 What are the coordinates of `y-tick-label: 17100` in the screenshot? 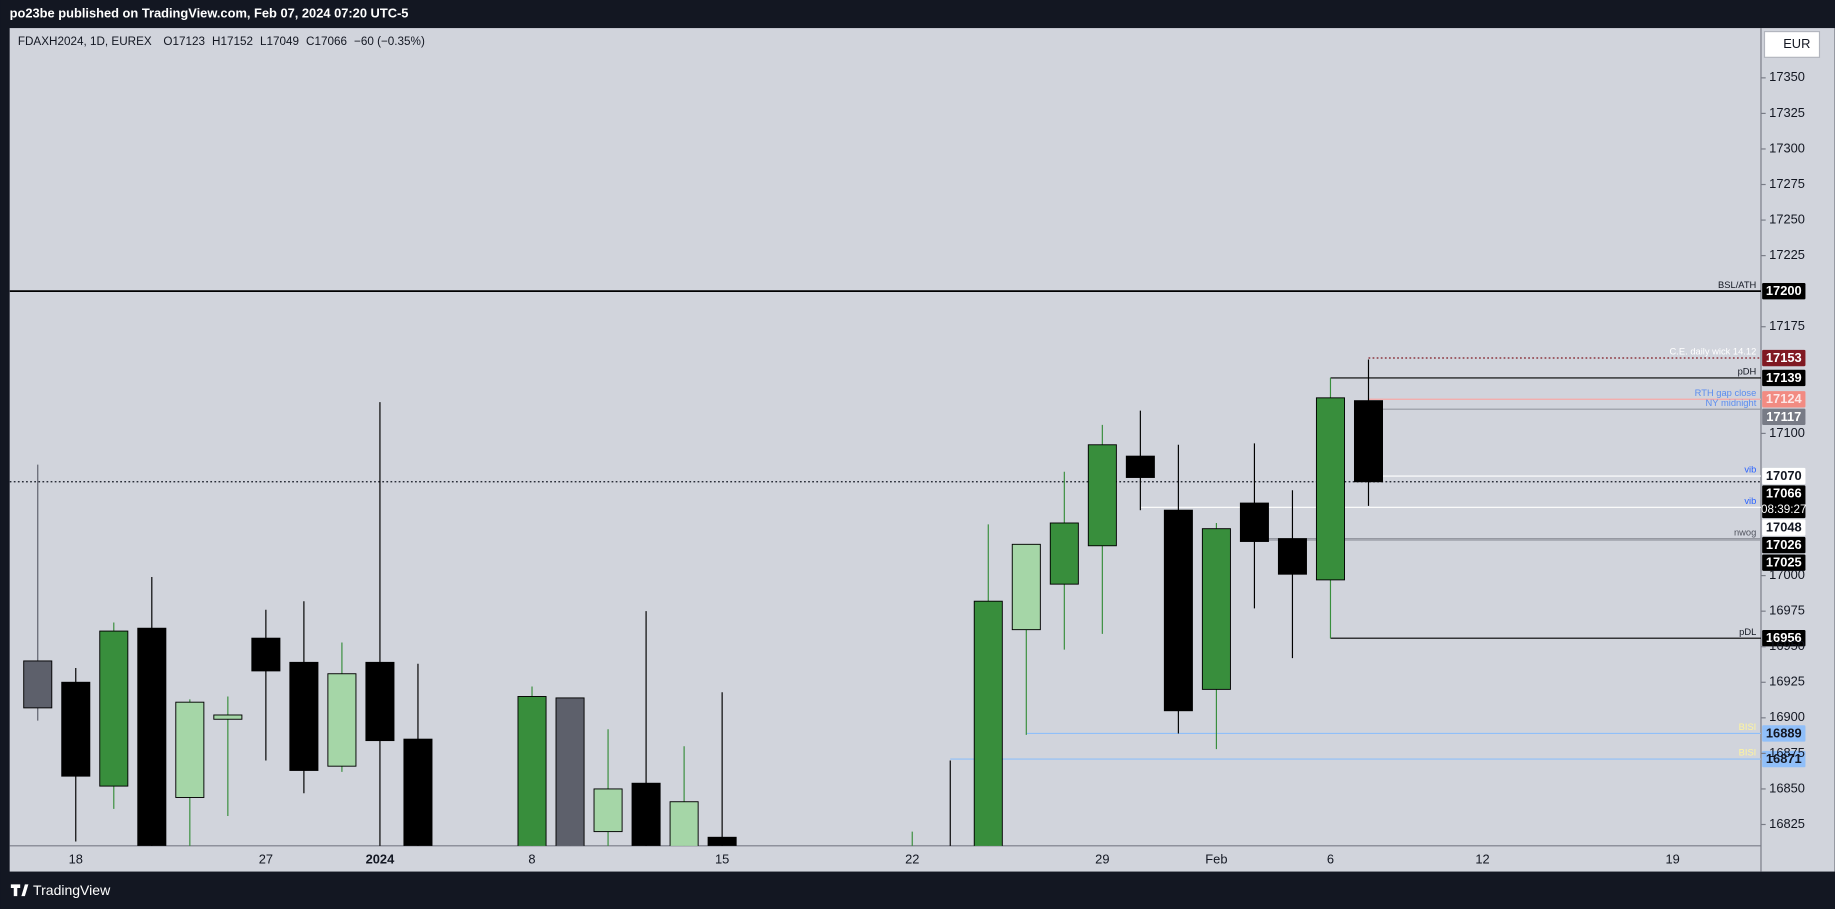 It's located at (1787, 432).